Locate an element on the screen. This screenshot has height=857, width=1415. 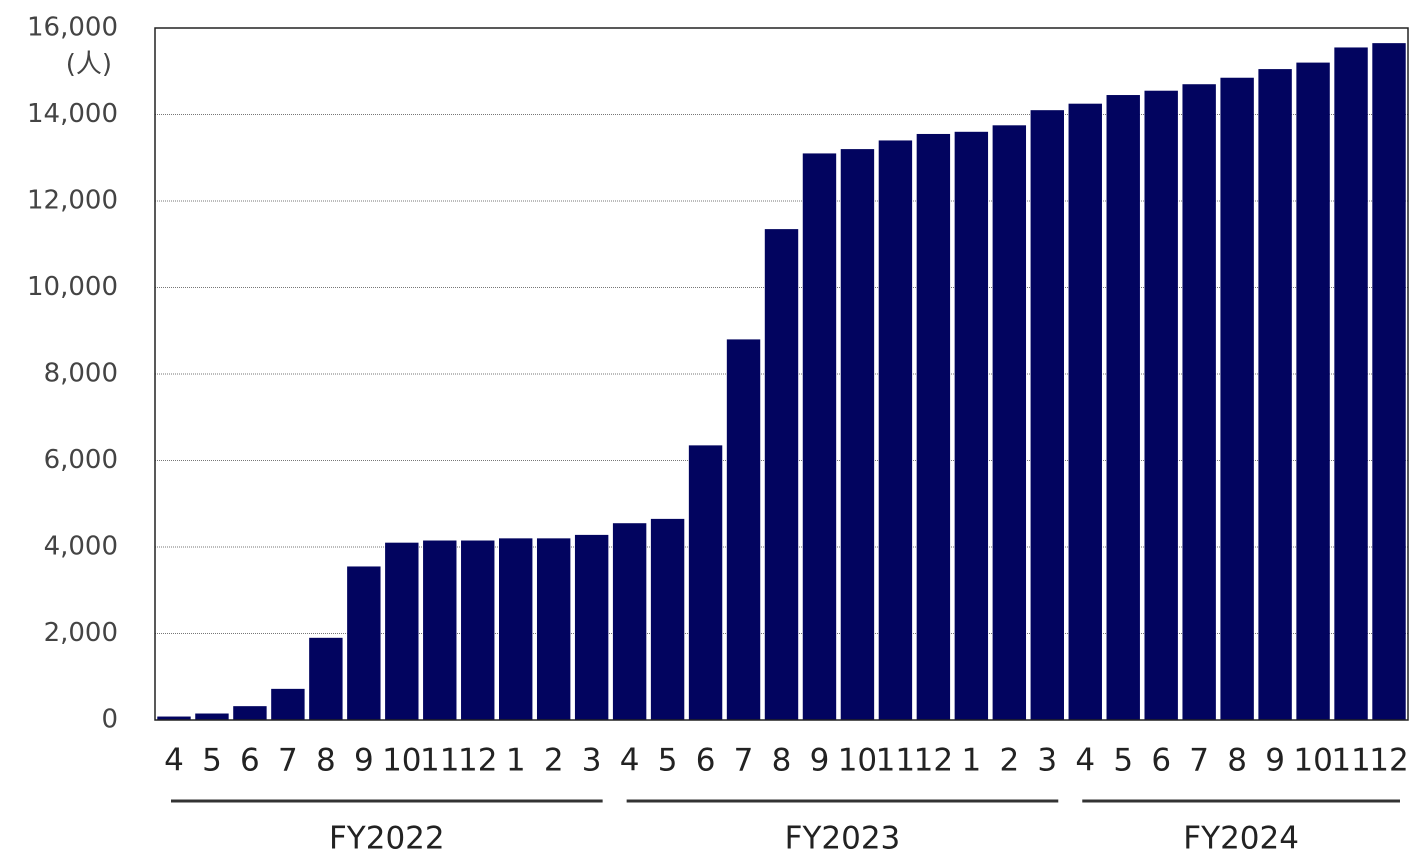
y-tick-label: 4,000 is located at coordinates (81, 547).